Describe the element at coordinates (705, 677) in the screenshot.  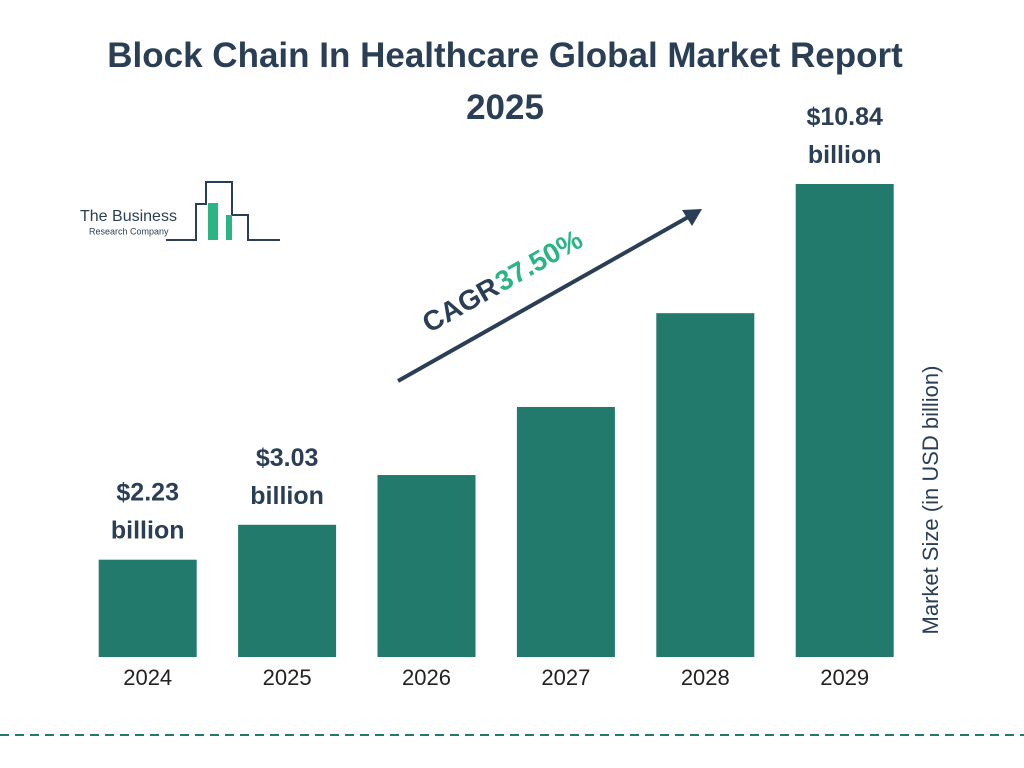
I see `x-tick-label: 2028` at that location.